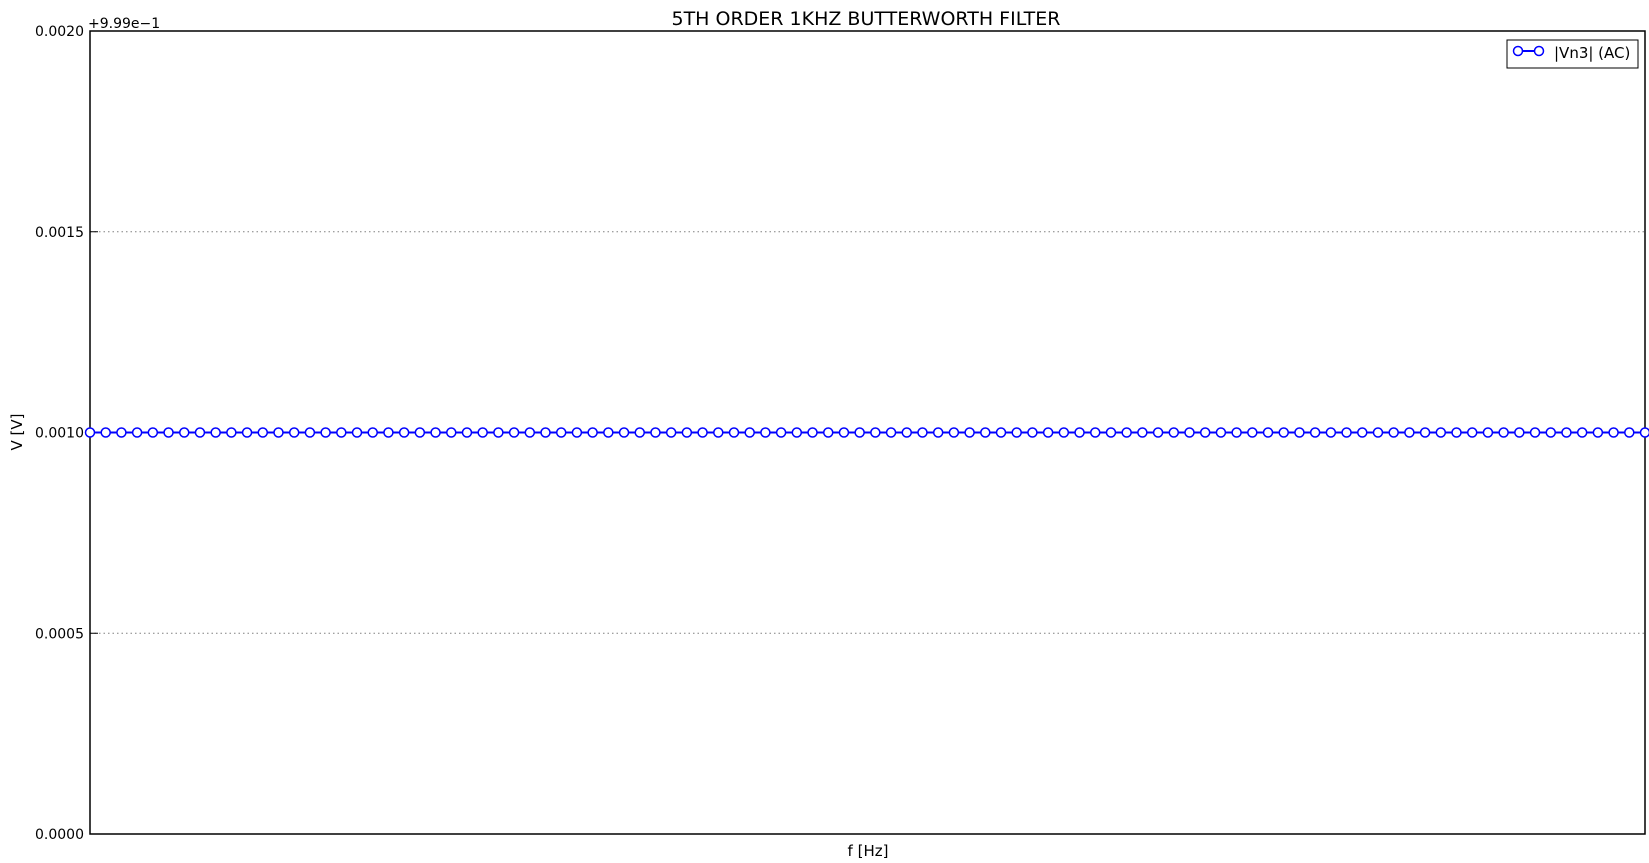 This screenshot has height=863, width=1649. Describe the element at coordinates (1518, 51) in the screenshot. I see `legend-marker-left` at that location.